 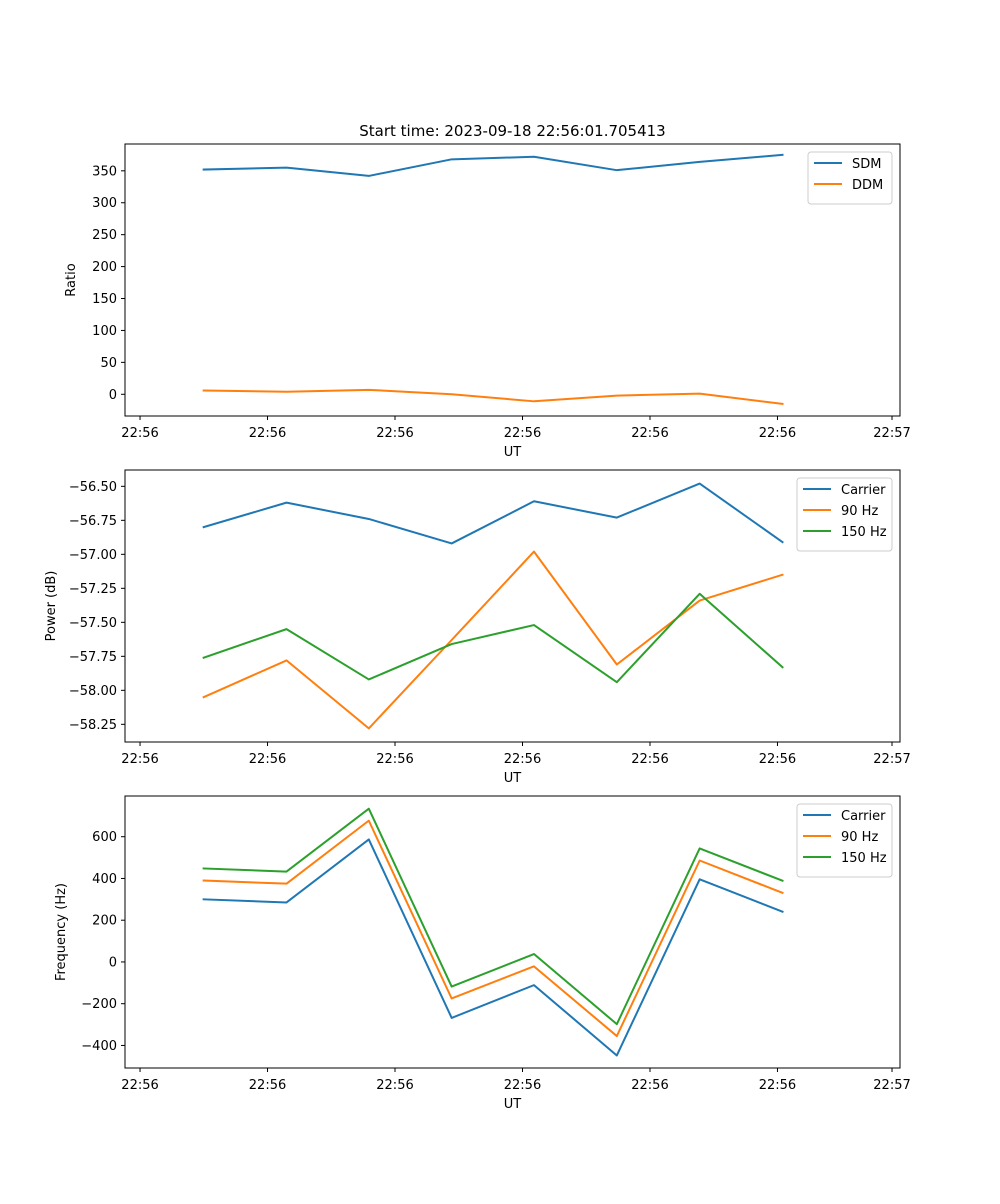 I want to click on y-tick-label: 600, so click(x=104, y=837).